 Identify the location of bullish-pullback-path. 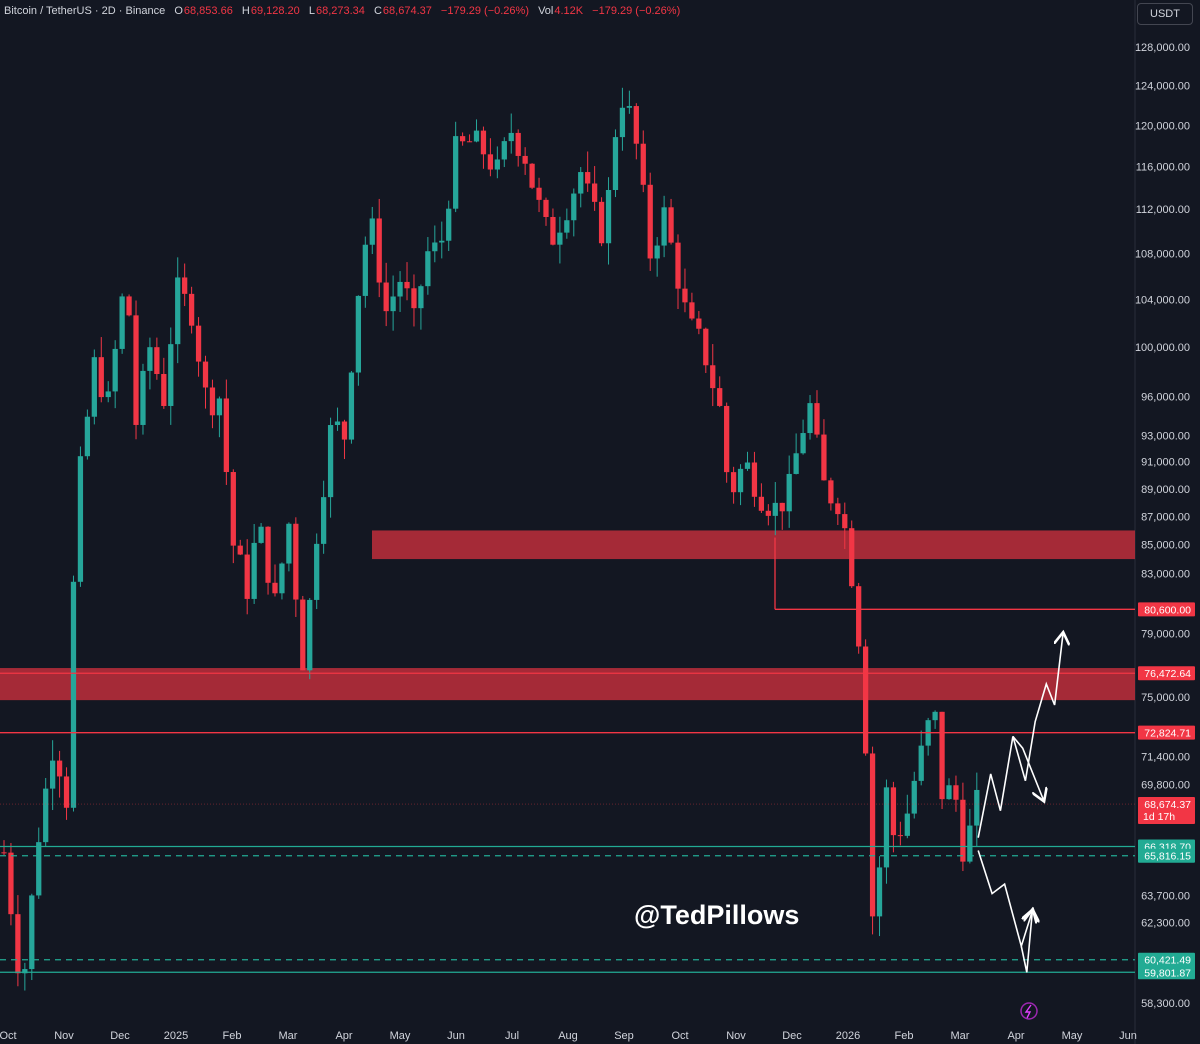
(1028, 767).